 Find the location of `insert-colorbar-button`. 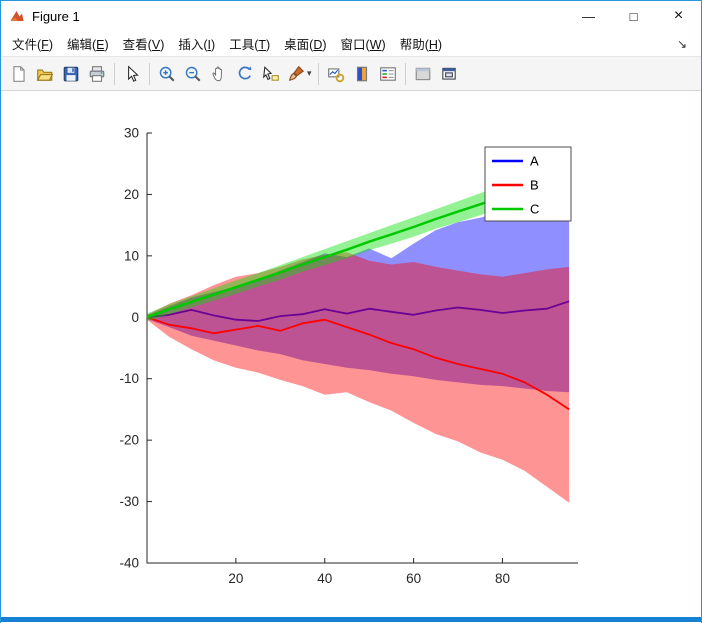

insert-colorbar-button is located at coordinates (362, 74).